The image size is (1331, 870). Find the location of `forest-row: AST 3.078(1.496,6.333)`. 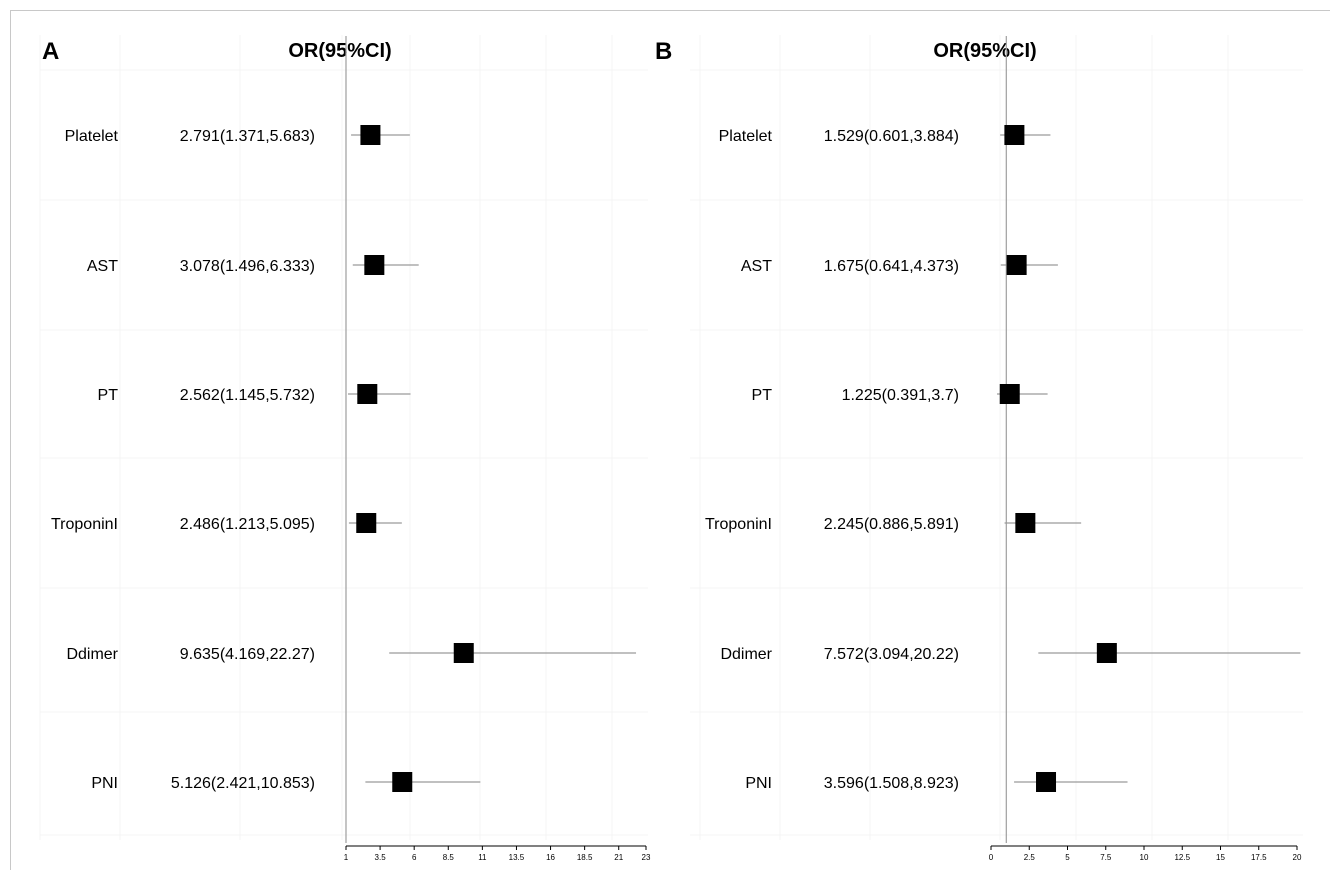

forest-row: AST 3.078(1.496,6.333) is located at coordinates (253, 265).